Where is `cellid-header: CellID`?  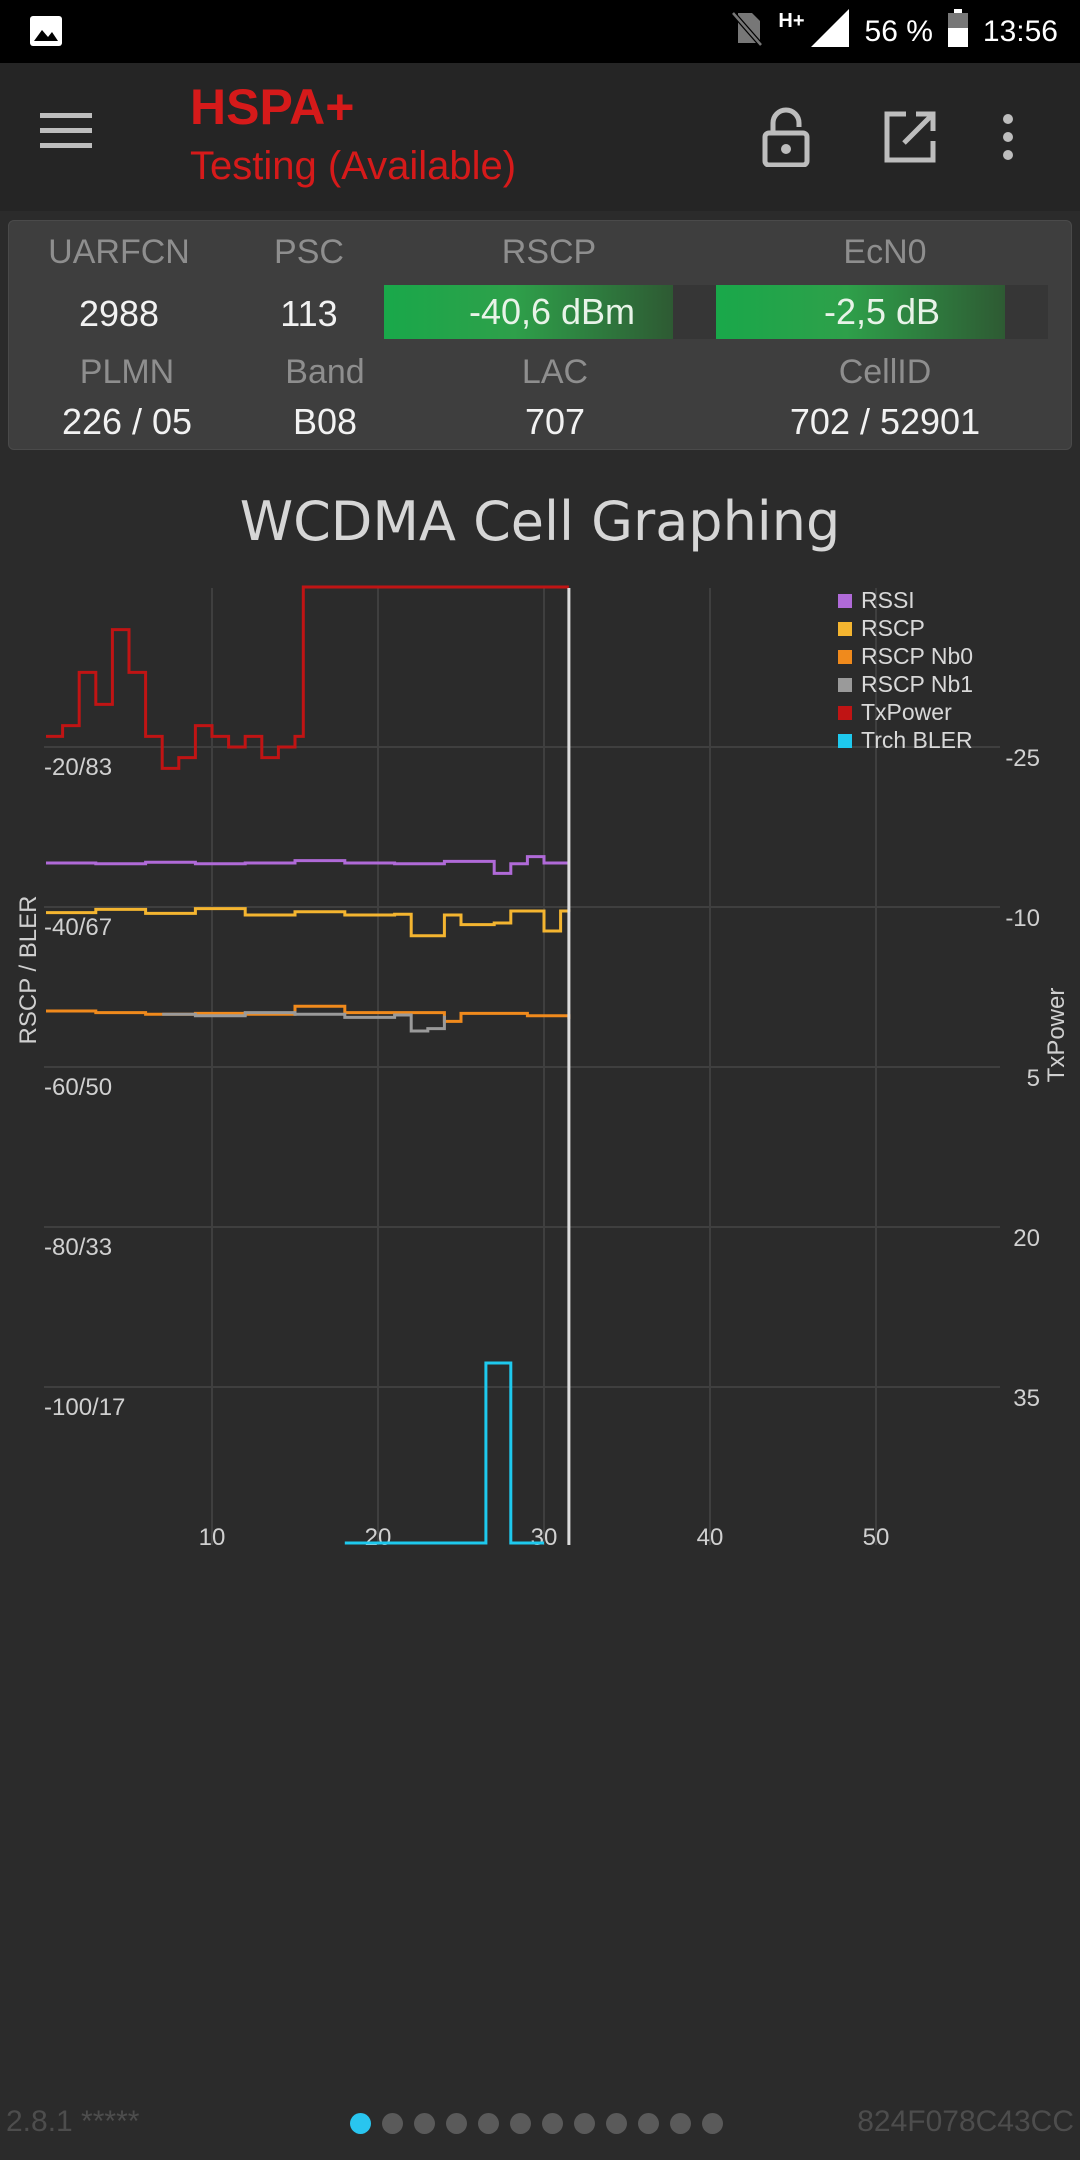
cellid-header: CellID is located at coordinates (885, 372).